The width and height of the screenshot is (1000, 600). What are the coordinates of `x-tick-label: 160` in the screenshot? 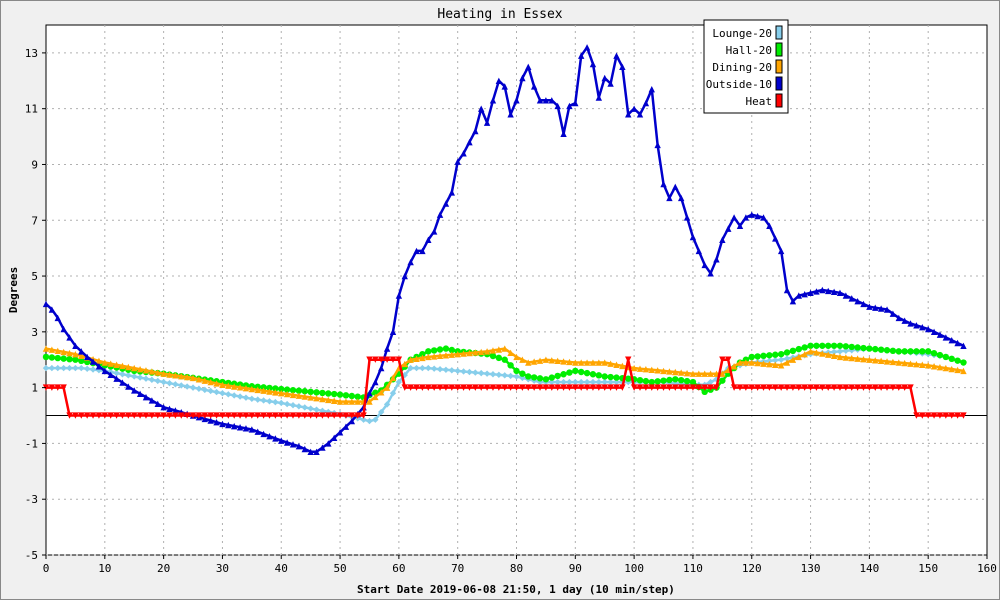 It's located at (987, 568).